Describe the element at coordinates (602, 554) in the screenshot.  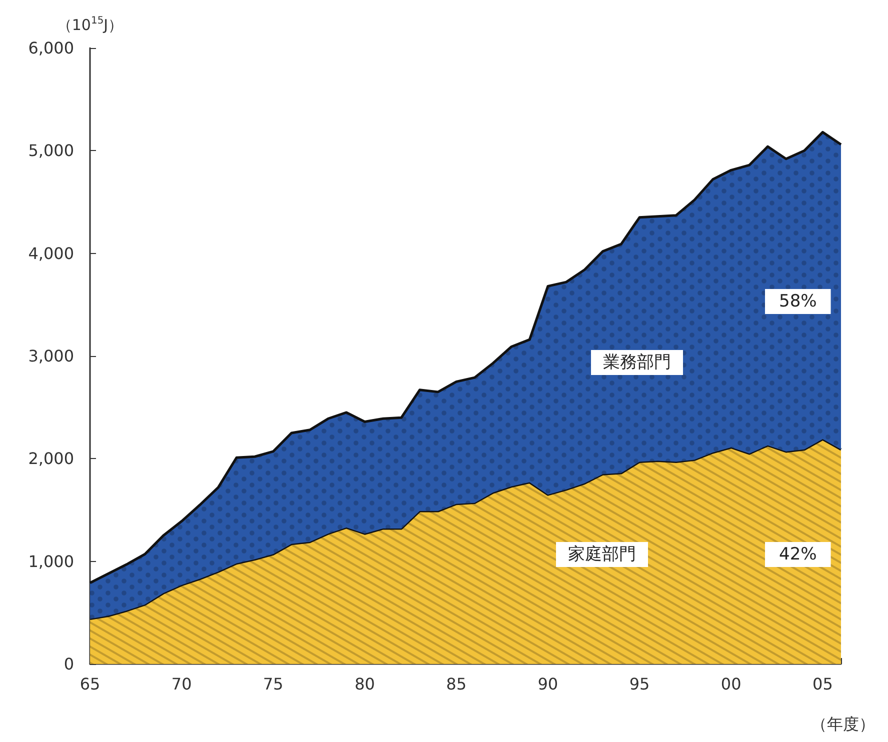
I see `series-label: 家庭部門` at that location.